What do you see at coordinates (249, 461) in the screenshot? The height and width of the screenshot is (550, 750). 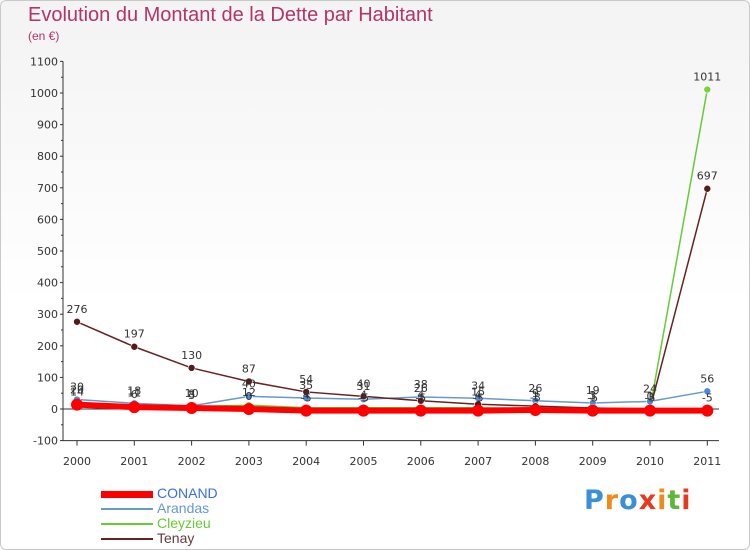 I see `x-tick-label: 2003` at bounding box center [249, 461].